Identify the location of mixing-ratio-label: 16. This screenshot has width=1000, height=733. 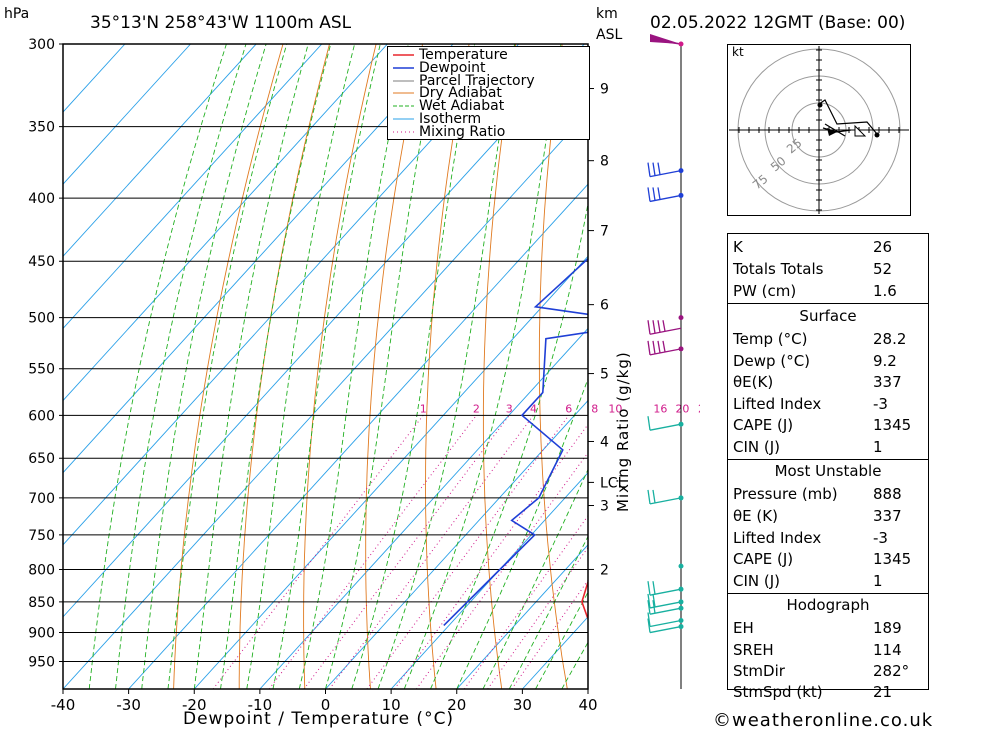
(660, 408).